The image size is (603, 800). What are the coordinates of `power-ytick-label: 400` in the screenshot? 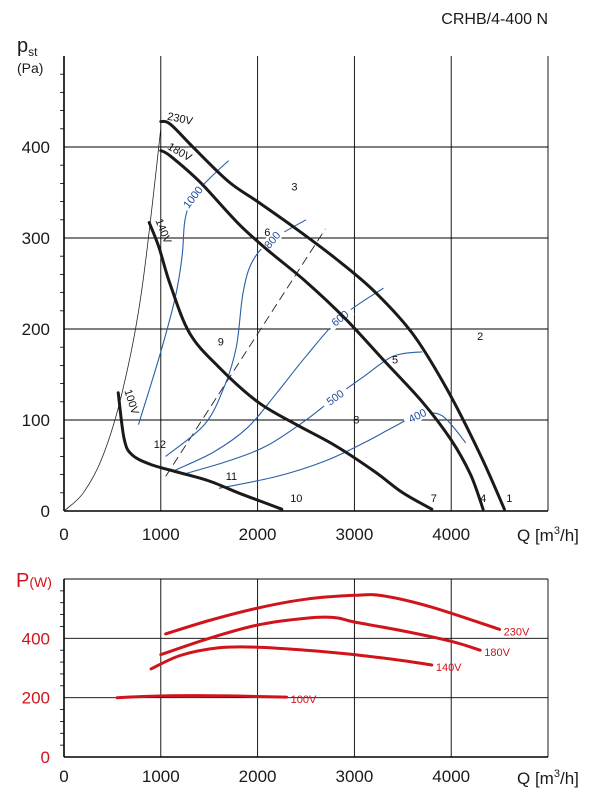 It's located at (36, 638).